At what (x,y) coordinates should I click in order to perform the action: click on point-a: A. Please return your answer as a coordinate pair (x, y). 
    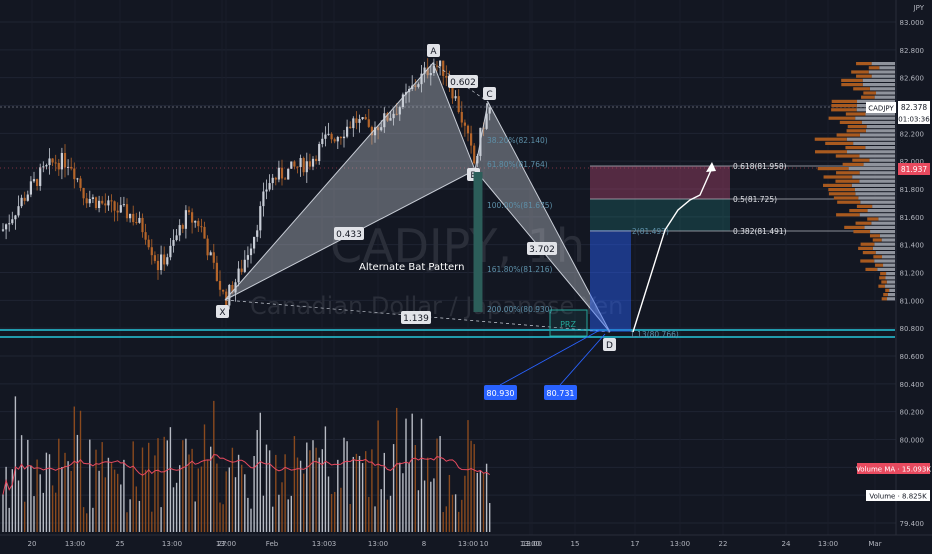
    Looking at the image, I should click on (433, 50).